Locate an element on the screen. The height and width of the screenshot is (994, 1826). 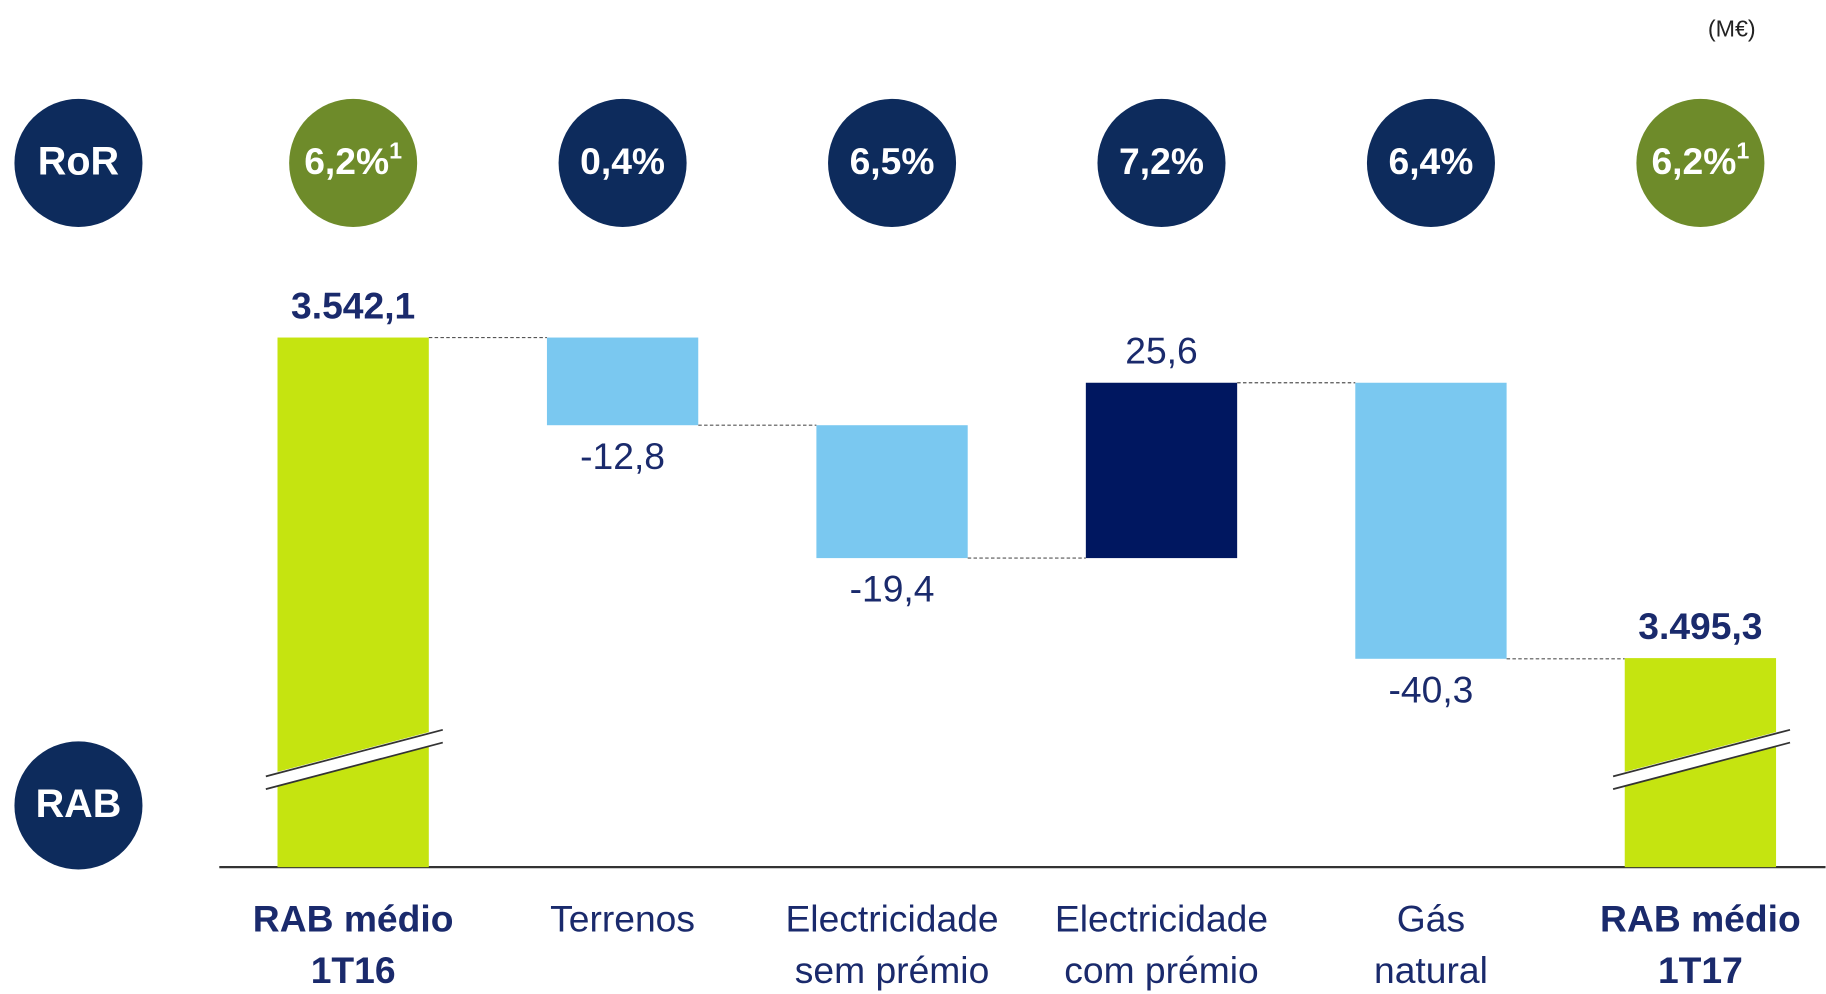
x-tick-label: 1T17 is located at coordinates (1700, 970).